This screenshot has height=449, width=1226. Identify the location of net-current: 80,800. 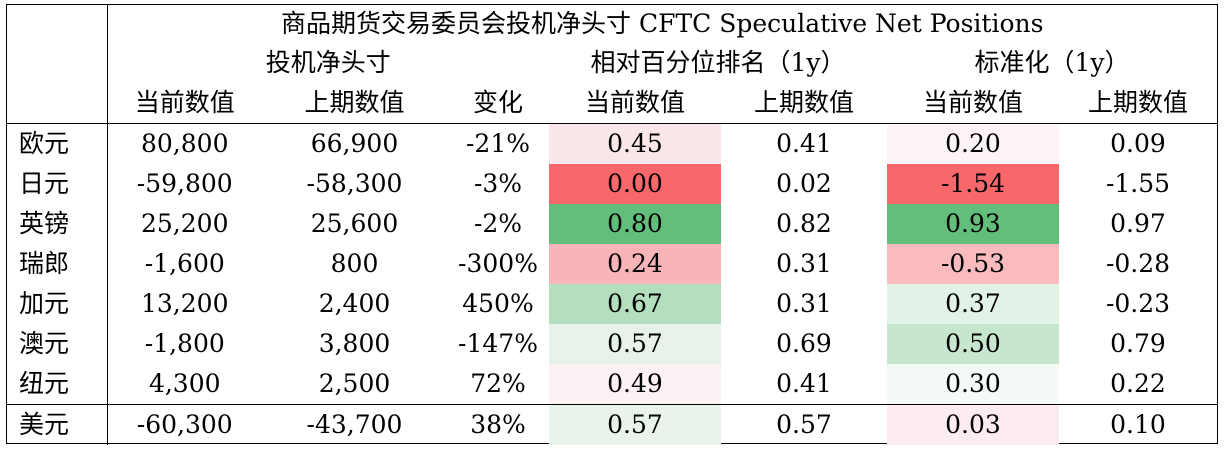
(185, 143).